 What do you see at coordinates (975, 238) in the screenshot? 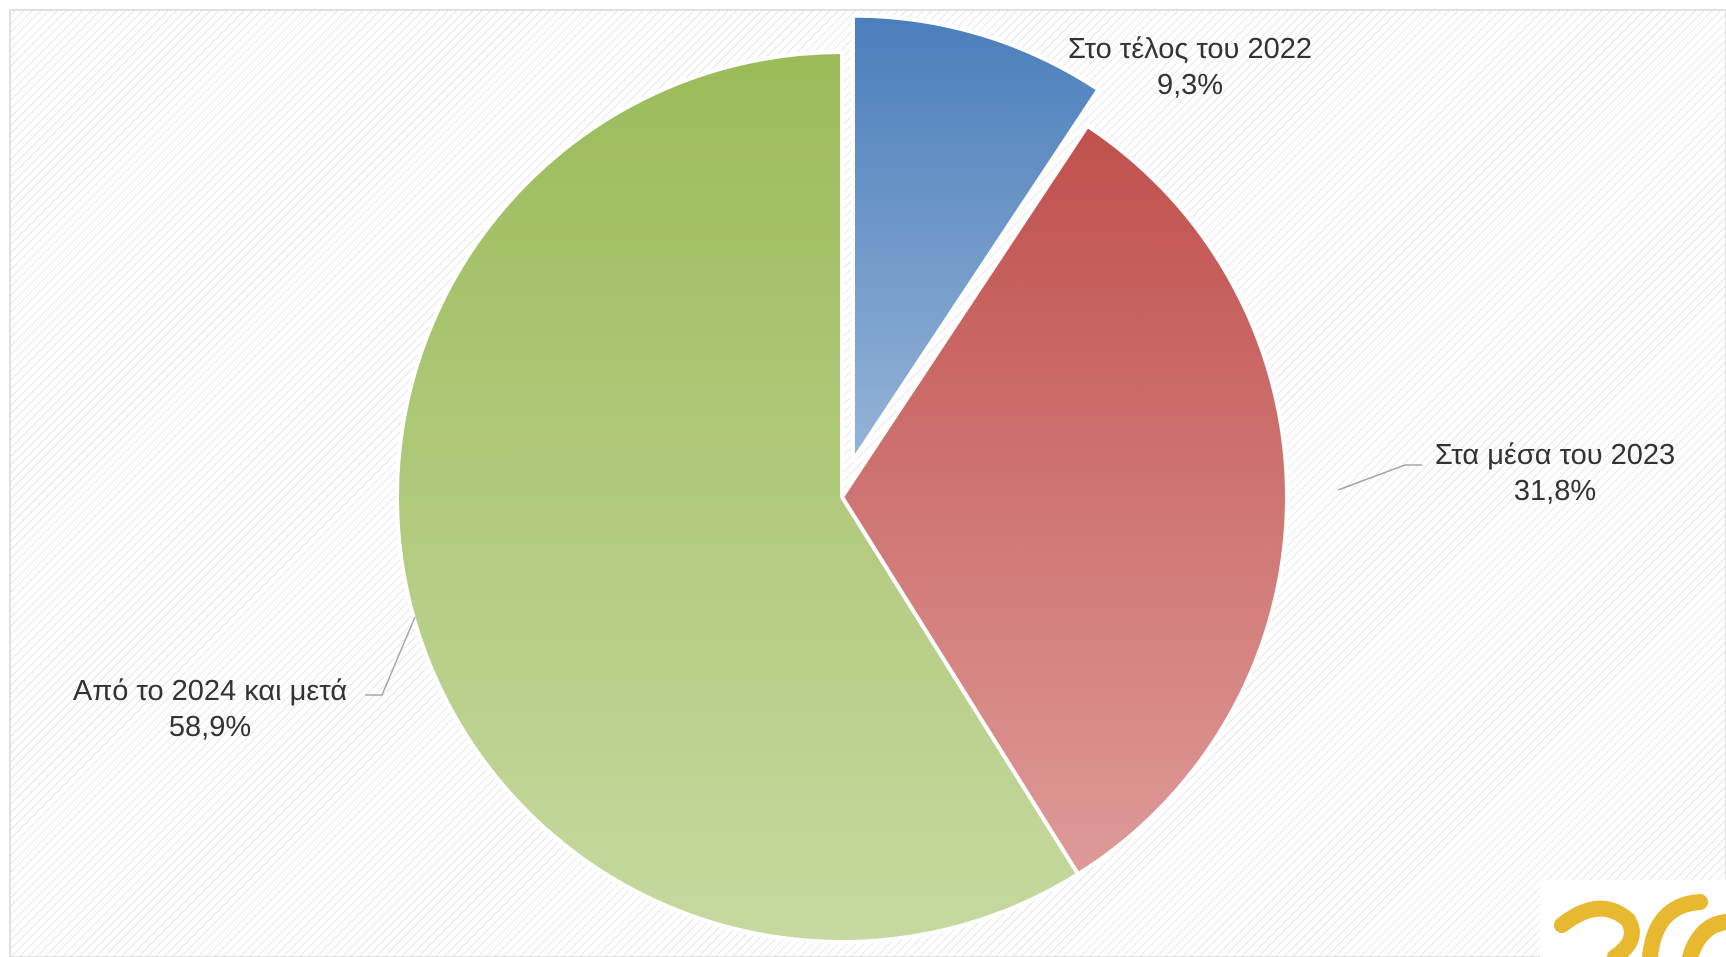
I see `pie-slice` at bounding box center [975, 238].